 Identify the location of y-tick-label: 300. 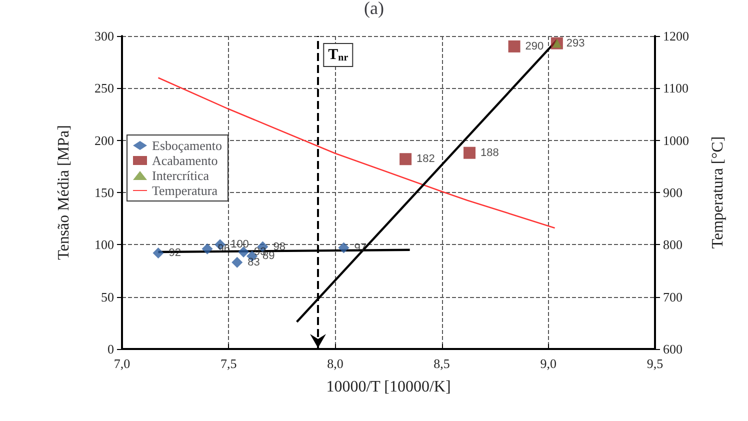
(104, 36).